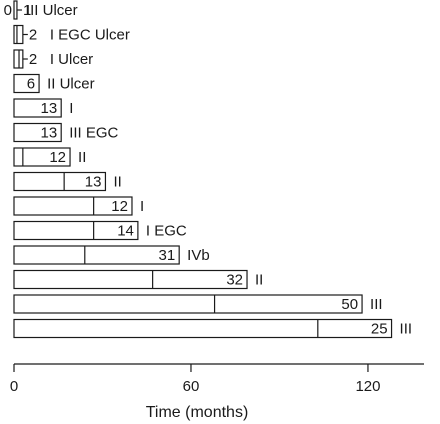 This screenshot has width=440, height=424. Describe the element at coordinates (27, 10) in the screenshot. I see `bar-value-label: 1` at that location.